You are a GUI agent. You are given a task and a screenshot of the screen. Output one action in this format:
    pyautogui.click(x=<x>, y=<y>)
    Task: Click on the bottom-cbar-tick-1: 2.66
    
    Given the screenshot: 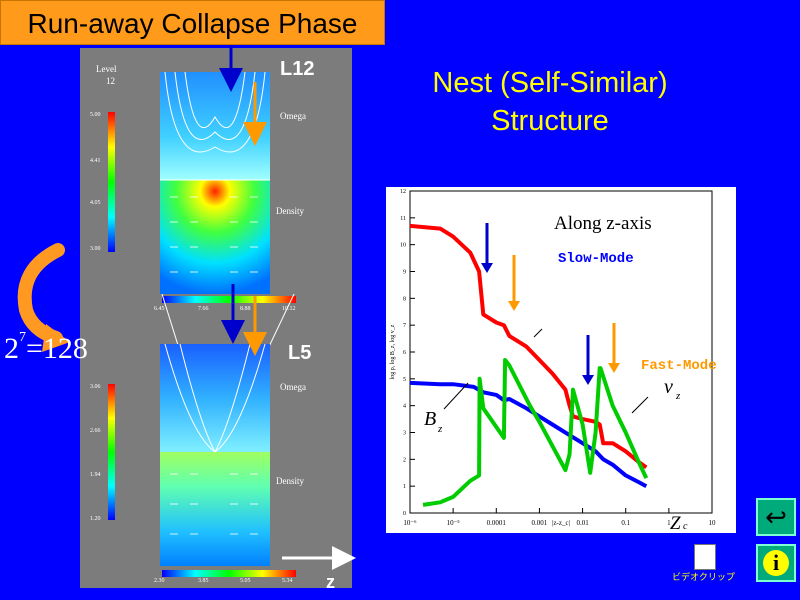 What is the action you would take?
    pyautogui.click(x=95, y=431)
    